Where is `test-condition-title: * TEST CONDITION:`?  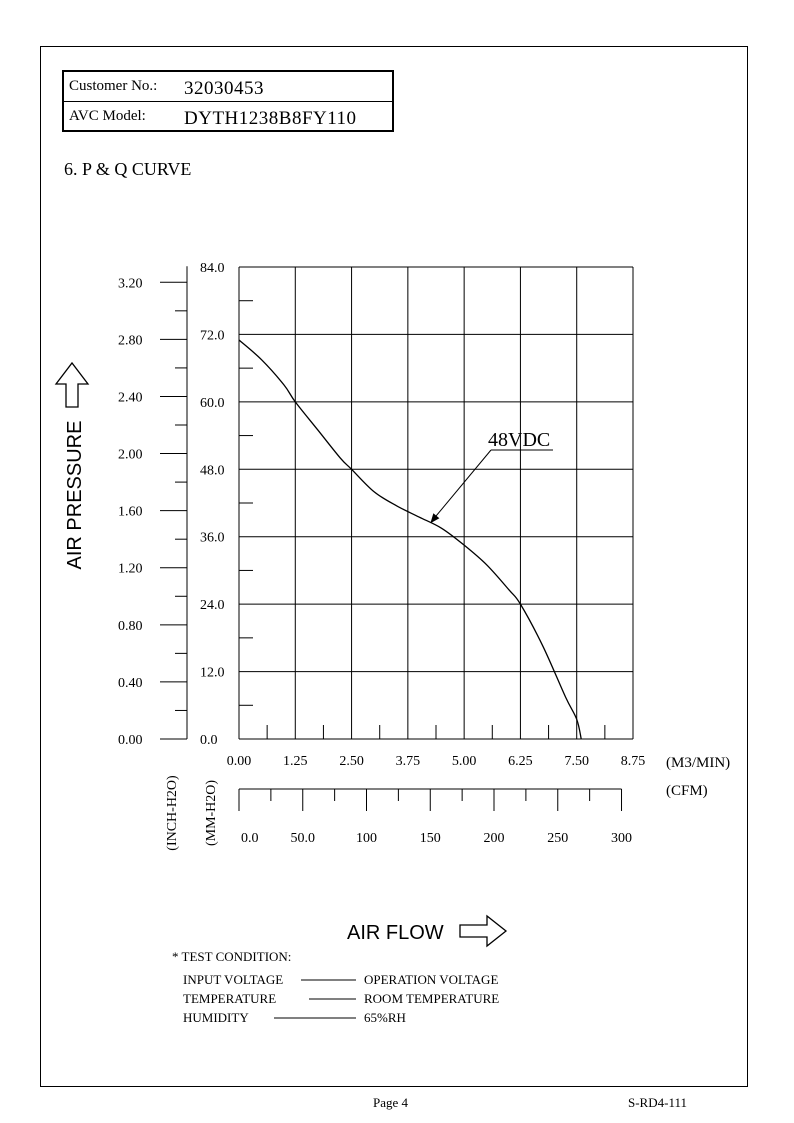 test-condition-title: * TEST CONDITION: is located at coordinates (232, 956).